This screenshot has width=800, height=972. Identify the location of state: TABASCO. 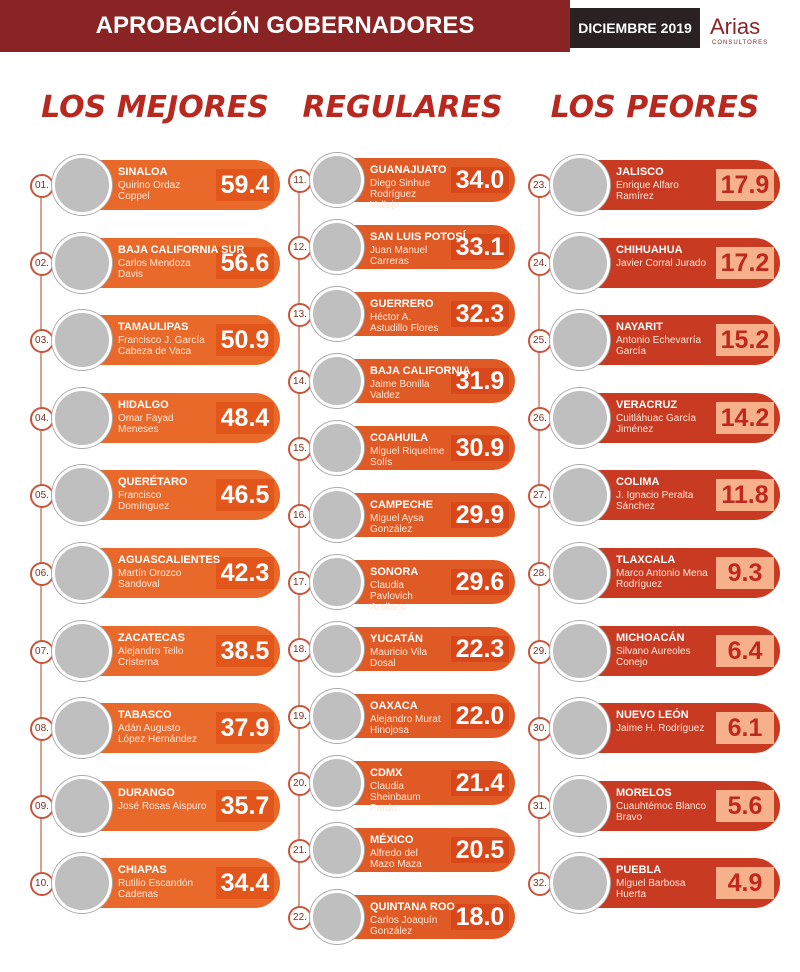
(145, 715).